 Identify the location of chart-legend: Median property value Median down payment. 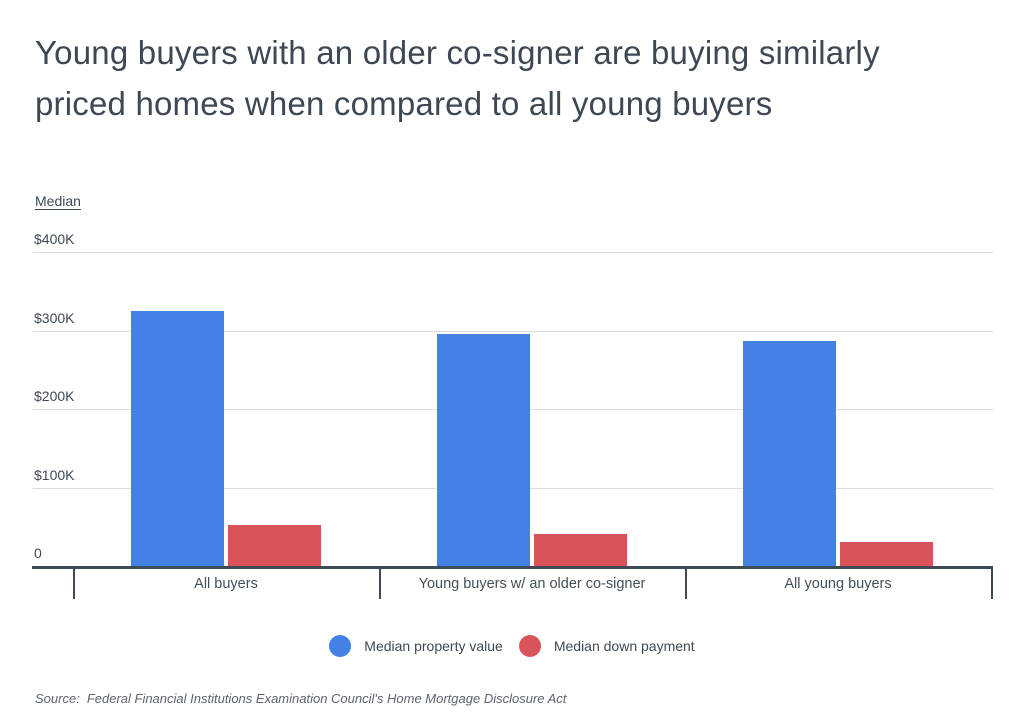
(512, 646).